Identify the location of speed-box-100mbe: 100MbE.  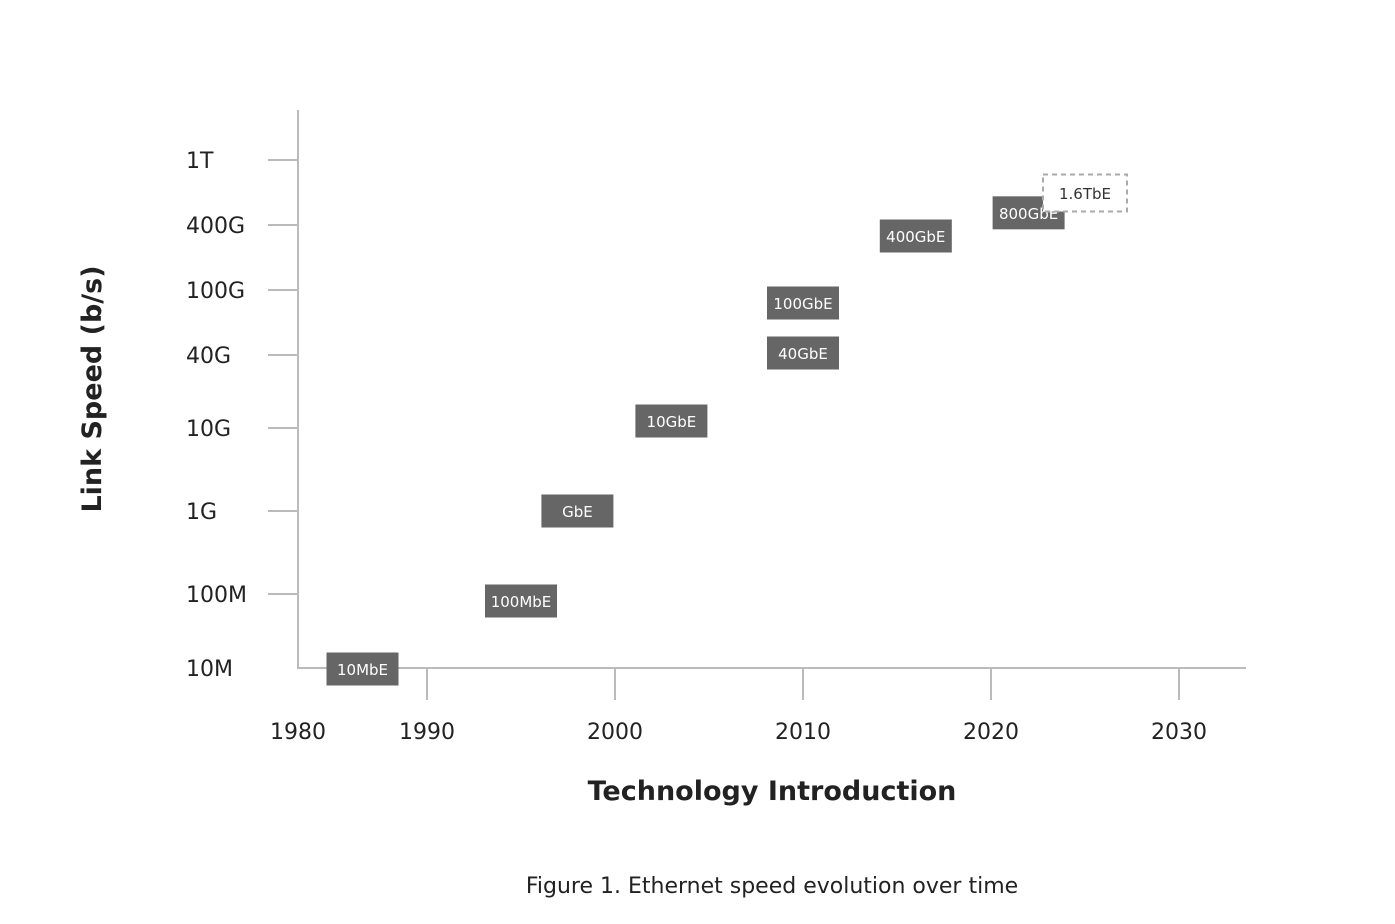
(521, 601).